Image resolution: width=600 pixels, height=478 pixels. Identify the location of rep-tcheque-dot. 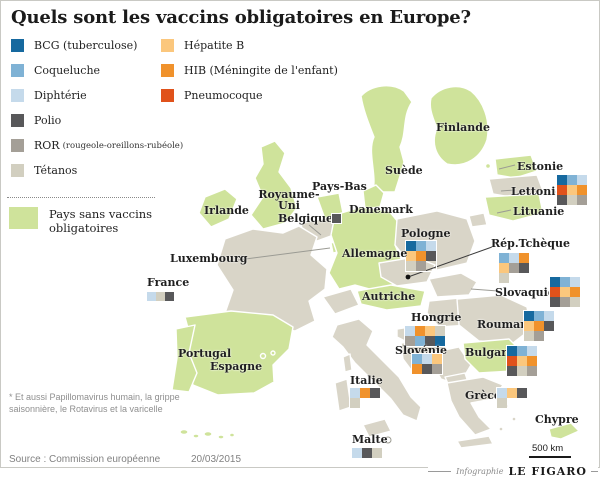
(408, 277).